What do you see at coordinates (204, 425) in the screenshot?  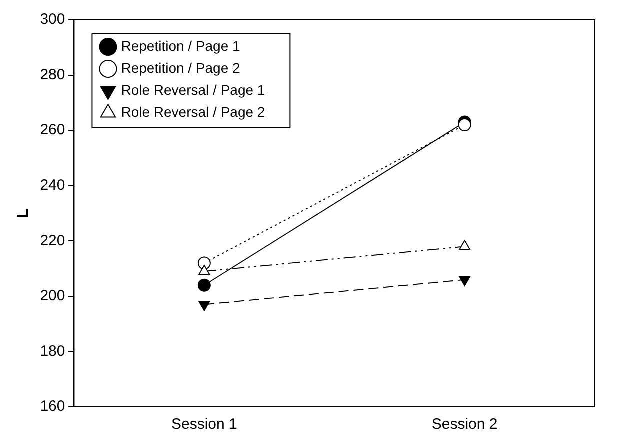 I see `x-tick-label: Session 1` at bounding box center [204, 425].